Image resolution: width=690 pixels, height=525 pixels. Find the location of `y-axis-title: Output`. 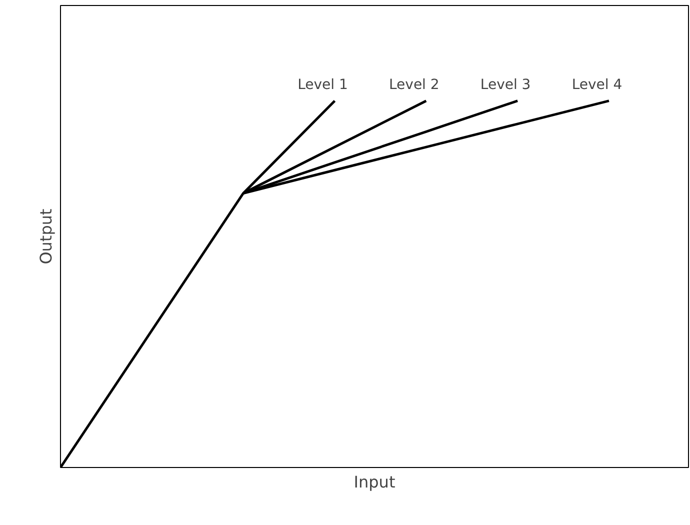

y-axis-title: Output is located at coordinates (46, 236).